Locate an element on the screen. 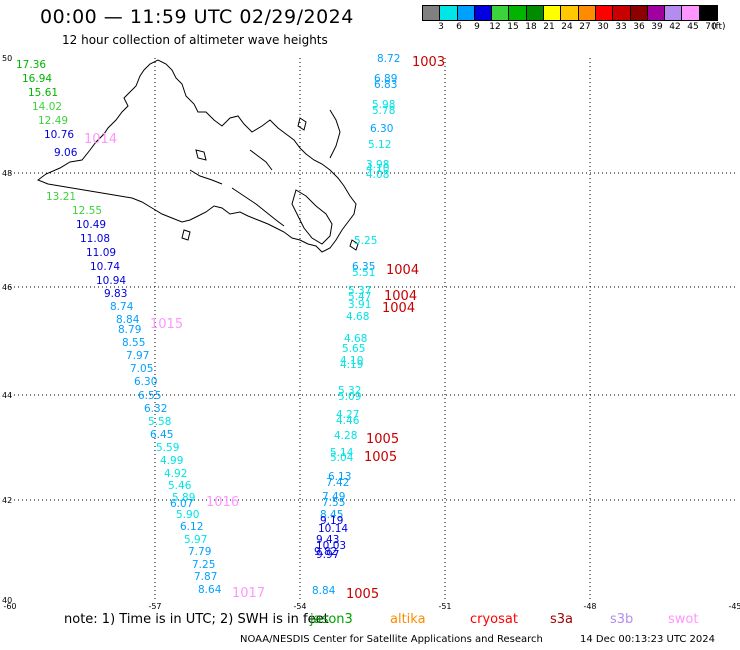 This screenshot has width=740, height=650. wave-height-value: 5.47 is located at coordinates (359, 297).